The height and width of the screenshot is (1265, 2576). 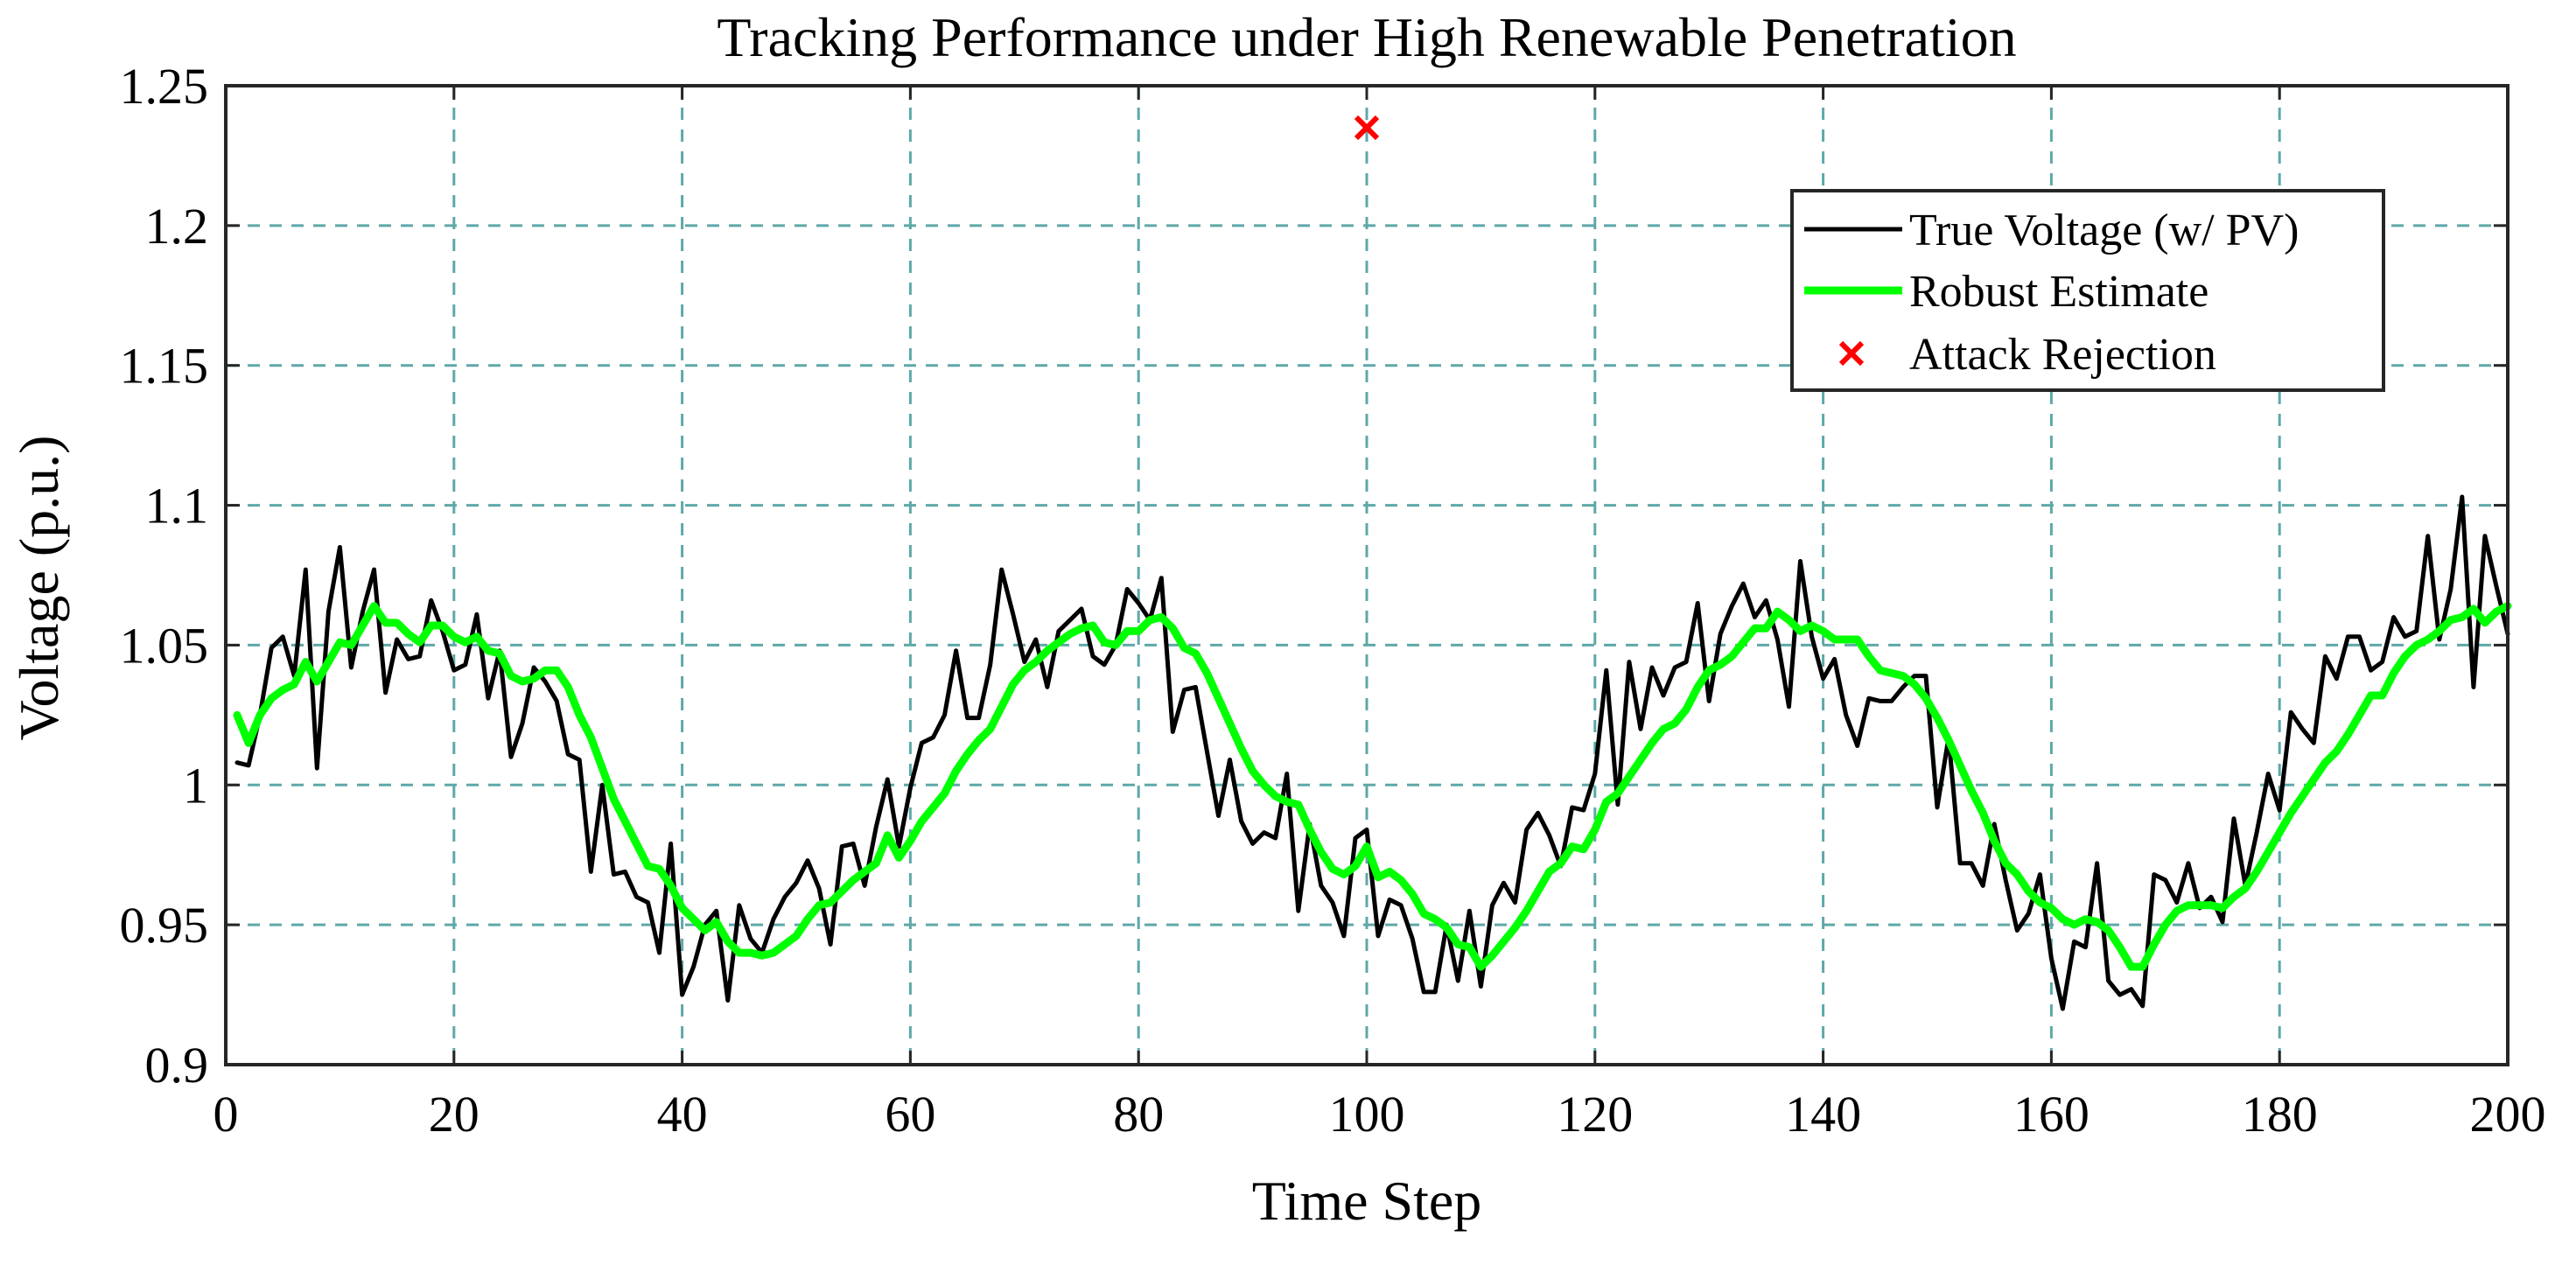 I want to click on x-tick-label: 20, so click(x=454, y=1114).